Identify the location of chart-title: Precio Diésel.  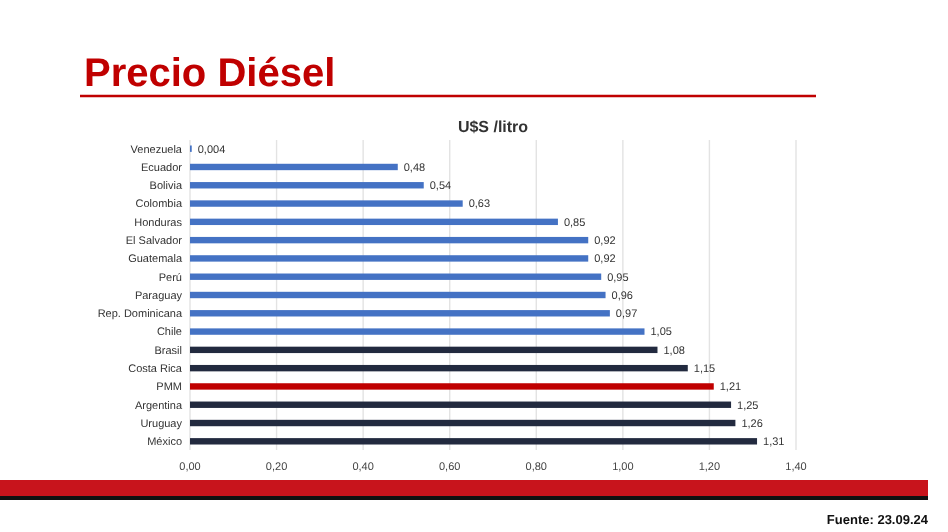
(210, 74).